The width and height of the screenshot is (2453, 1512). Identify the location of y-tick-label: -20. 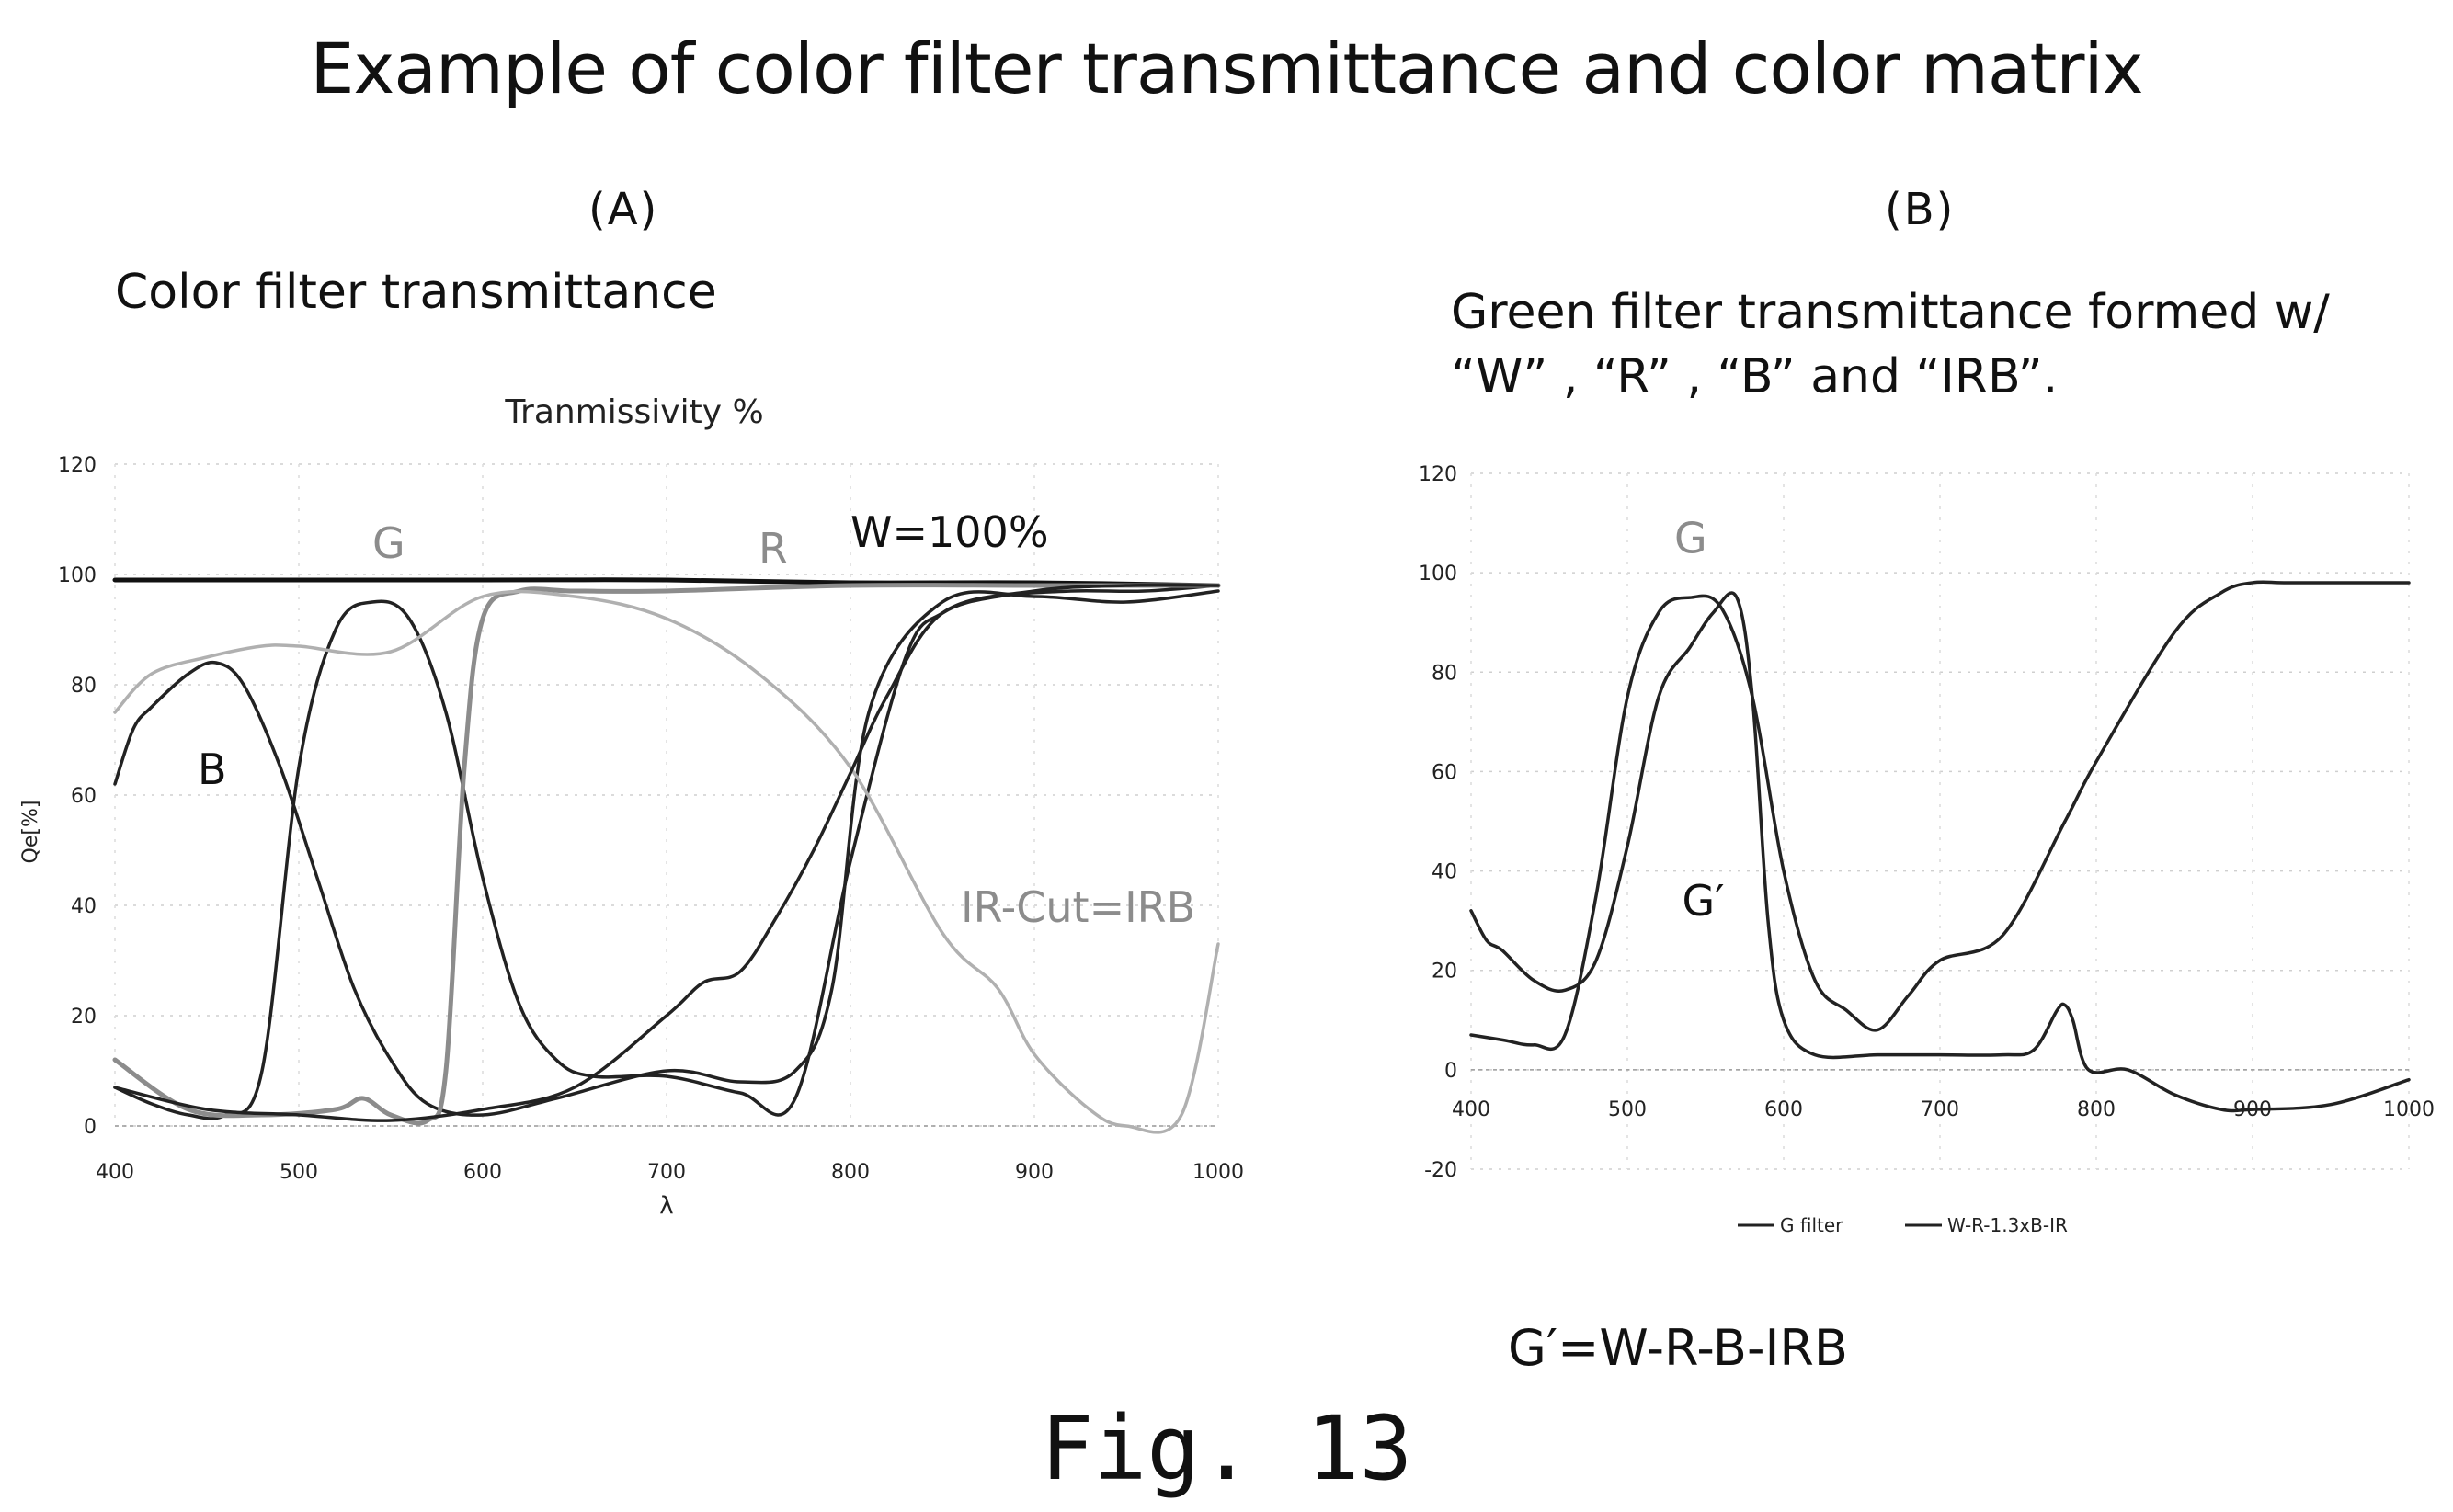
(1441, 1170).